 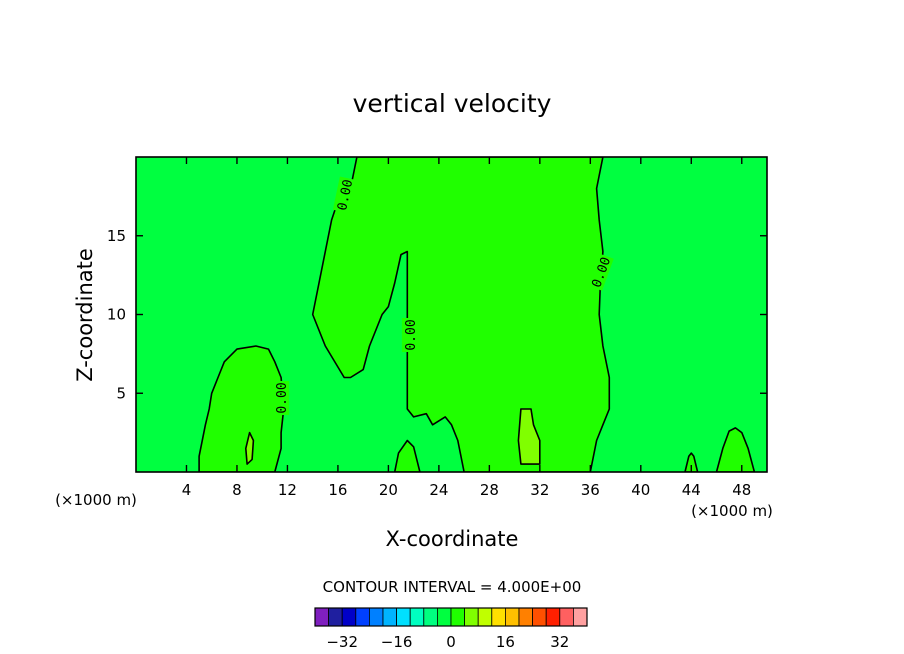 I want to click on contour-left-updraft, so click(x=241, y=408).